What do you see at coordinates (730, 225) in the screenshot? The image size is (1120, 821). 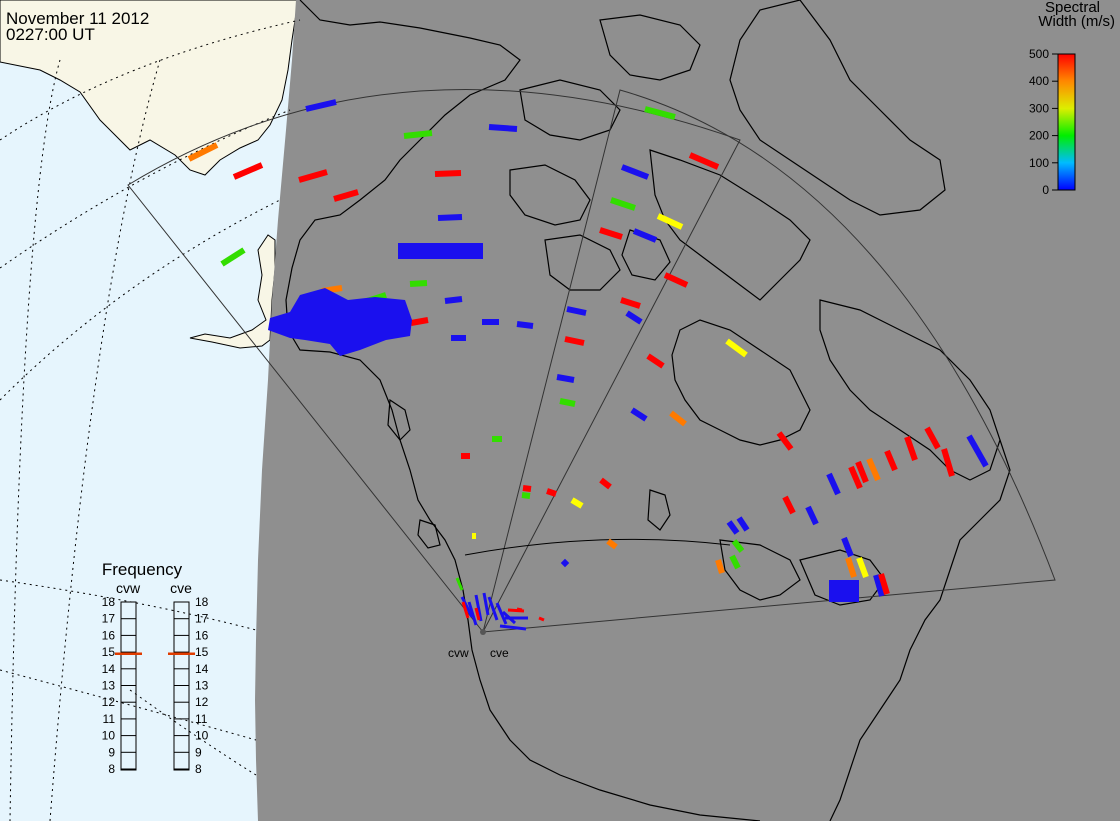 I see `coast-baffin` at bounding box center [730, 225].